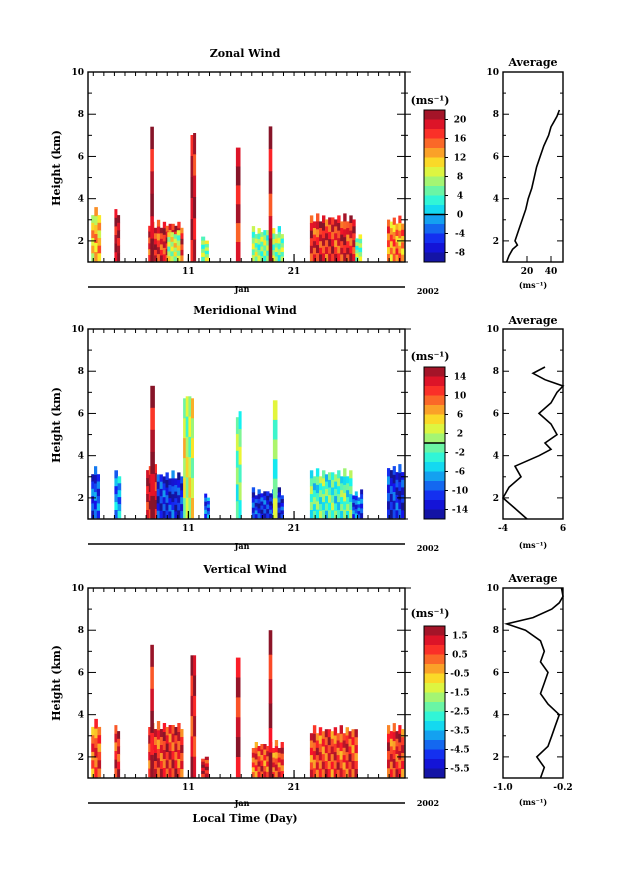 This screenshot has width=624, height=876. What do you see at coordinates (81, 758) in the screenshot?
I see `y-tick-label: 2` at bounding box center [81, 758].